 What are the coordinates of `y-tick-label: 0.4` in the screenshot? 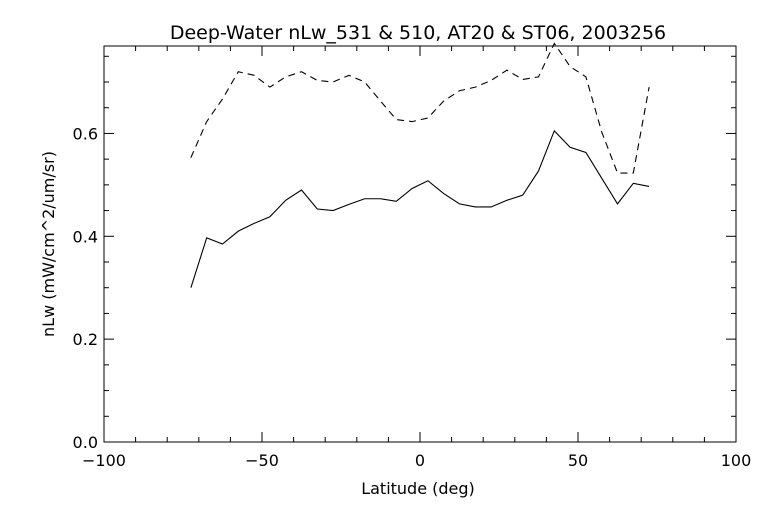 It's located at (85, 236).